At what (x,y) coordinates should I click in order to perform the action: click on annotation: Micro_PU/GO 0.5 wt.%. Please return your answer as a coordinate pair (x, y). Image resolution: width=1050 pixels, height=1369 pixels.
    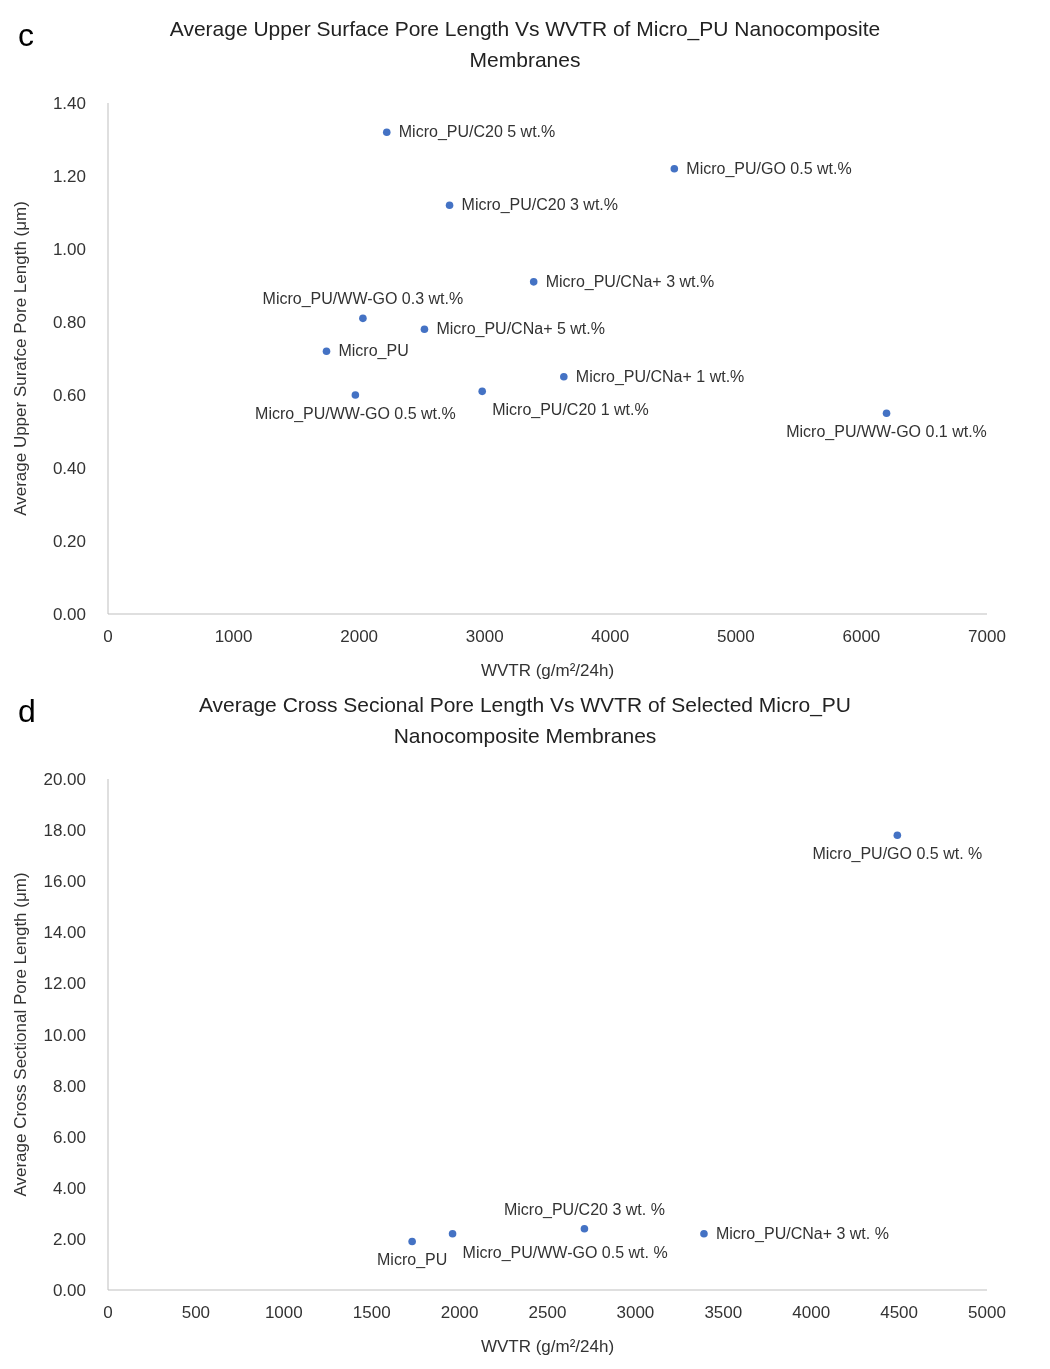
    Looking at the image, I should click on (769, 168).